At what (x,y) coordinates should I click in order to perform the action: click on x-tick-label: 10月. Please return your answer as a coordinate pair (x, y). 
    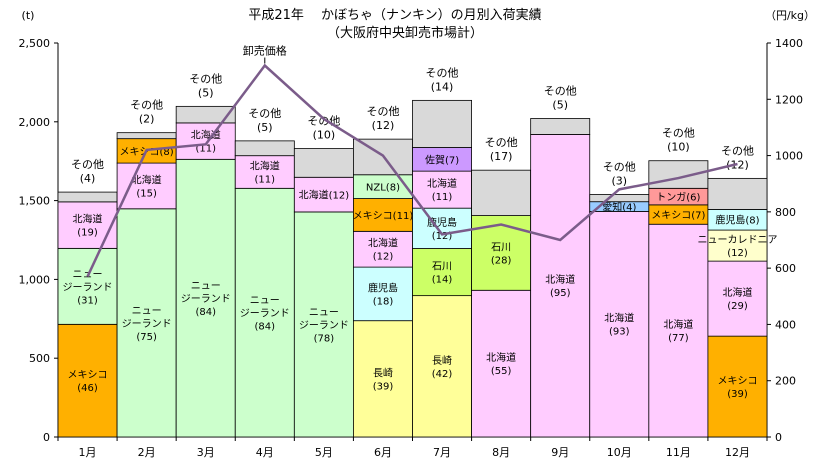
    Looking at the image, I should click on (619, 452).